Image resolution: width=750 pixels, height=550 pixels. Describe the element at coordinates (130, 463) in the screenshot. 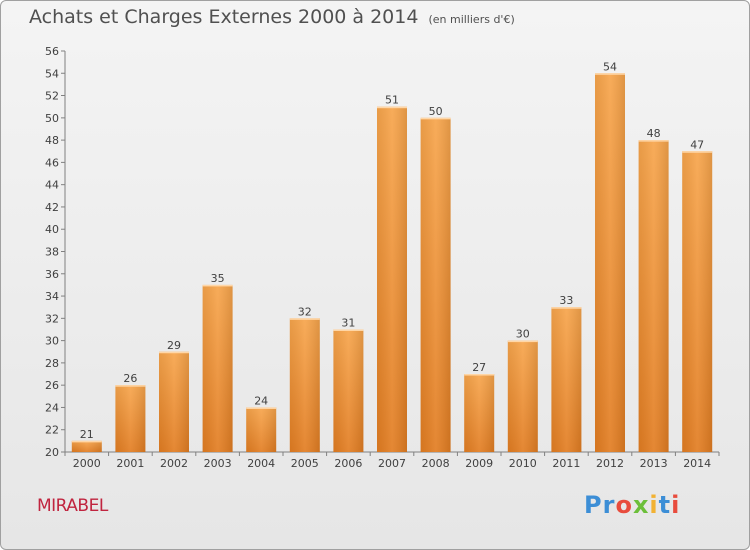

I see `x-tick-label: 2001` at that location.